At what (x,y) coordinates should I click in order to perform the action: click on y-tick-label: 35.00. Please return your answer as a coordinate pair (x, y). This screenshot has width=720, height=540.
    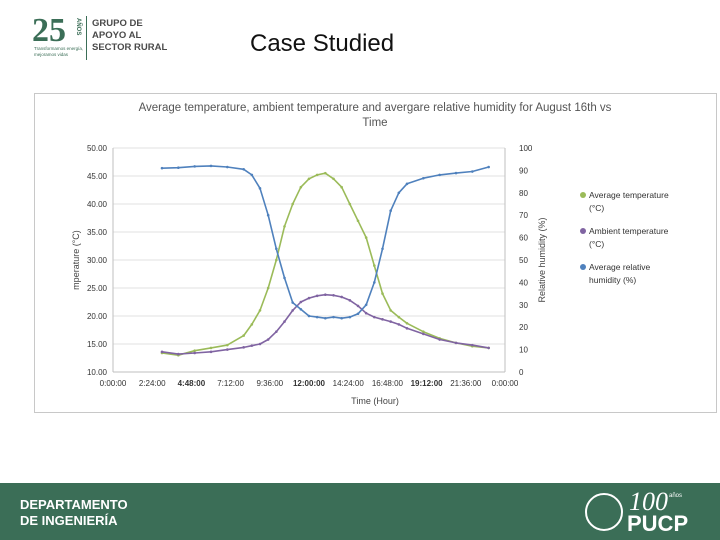
    Looking at the image, I should click on (97, 232).